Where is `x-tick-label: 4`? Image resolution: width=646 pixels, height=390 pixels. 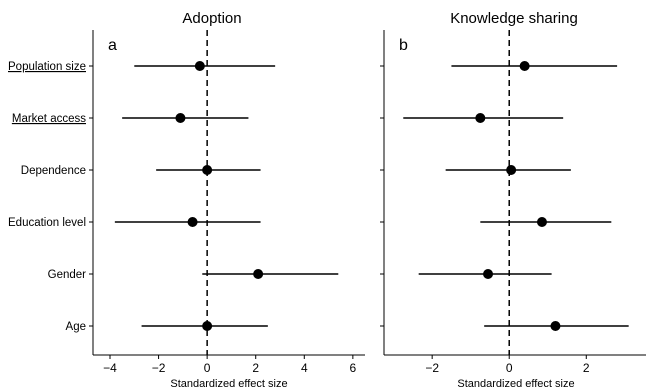
x-tick-label: 4 is located at coordinates (304, 368).